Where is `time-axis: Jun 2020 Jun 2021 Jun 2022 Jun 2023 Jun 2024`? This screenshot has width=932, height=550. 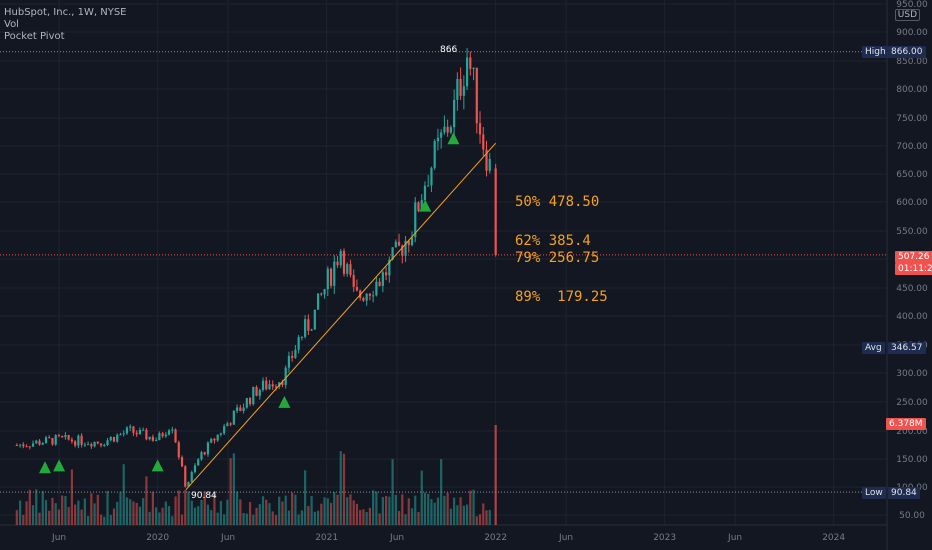
time-axis: Jun 2020 Jun 2021 Jun 2022 Jun 2023 Jun 2024 is located at coordinates (448, 538).